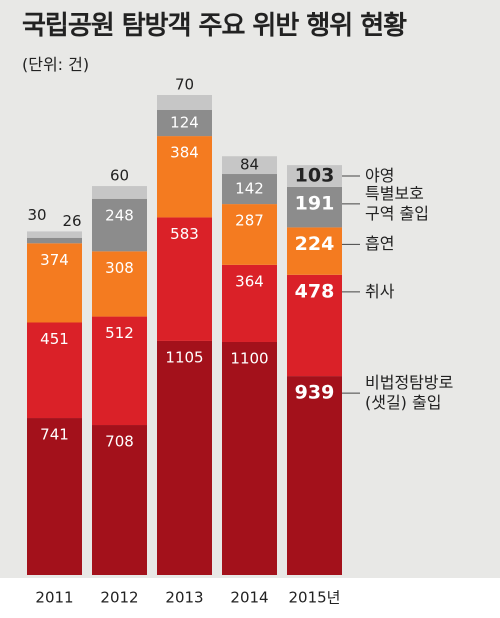 This screenshot has height=618, width=500. I want to click on data-label: 287, so click(249, 221).